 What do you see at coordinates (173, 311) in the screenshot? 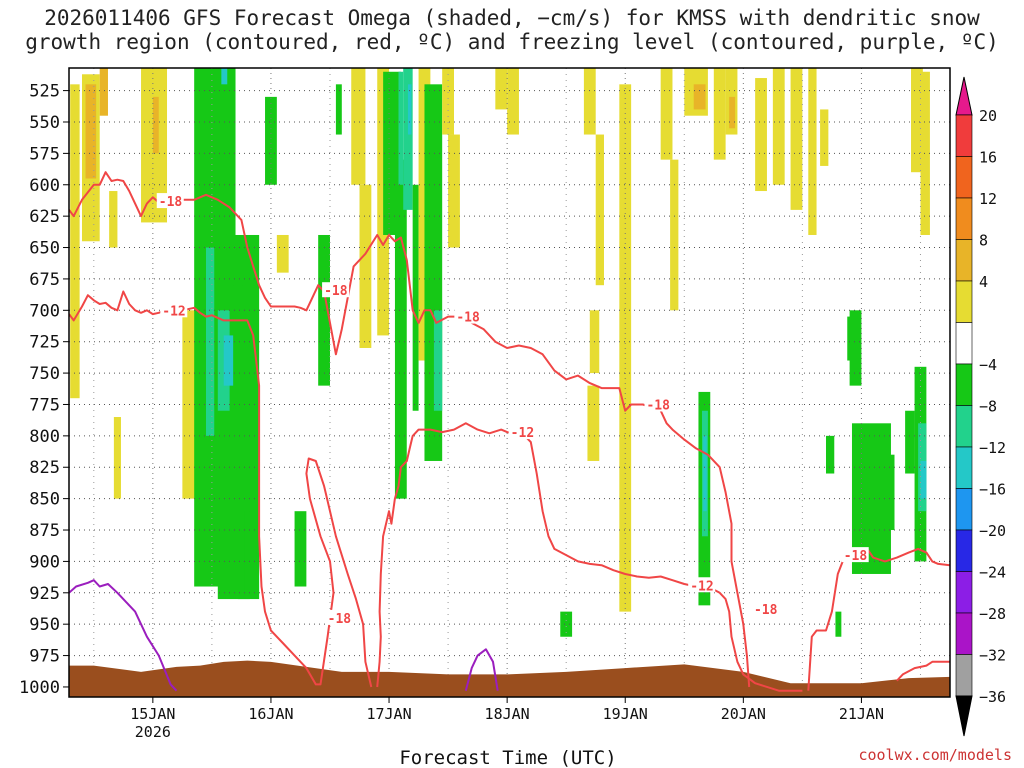
I see `contour-label-1: -12` at bounding box center [173, 311].